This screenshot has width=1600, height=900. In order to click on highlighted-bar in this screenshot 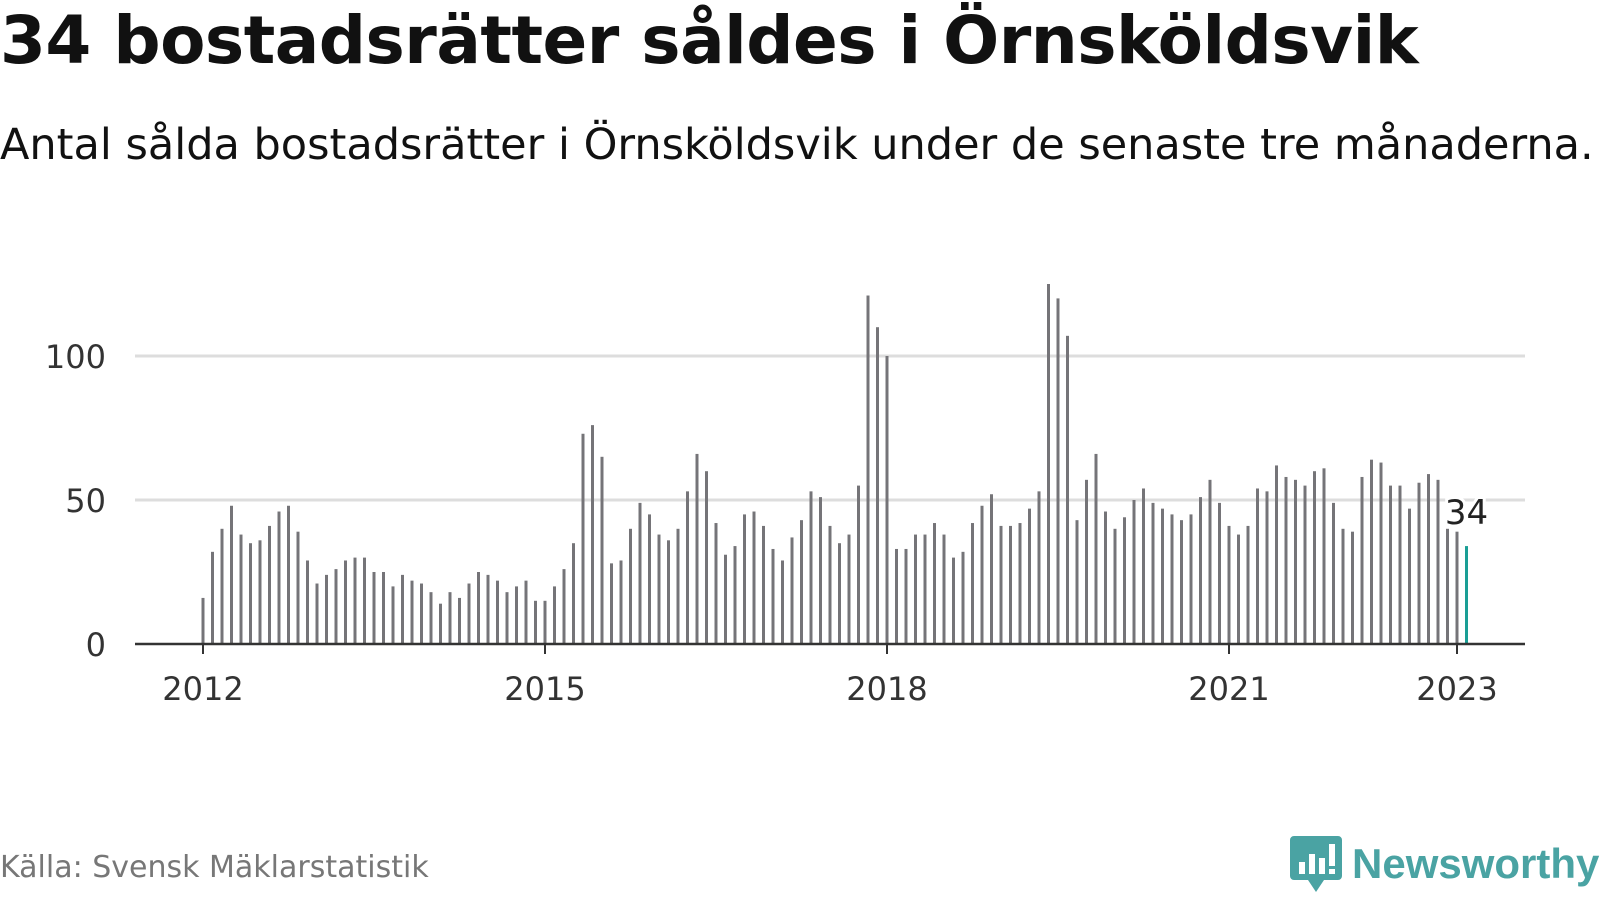, I will do `click(1466, 595)`.